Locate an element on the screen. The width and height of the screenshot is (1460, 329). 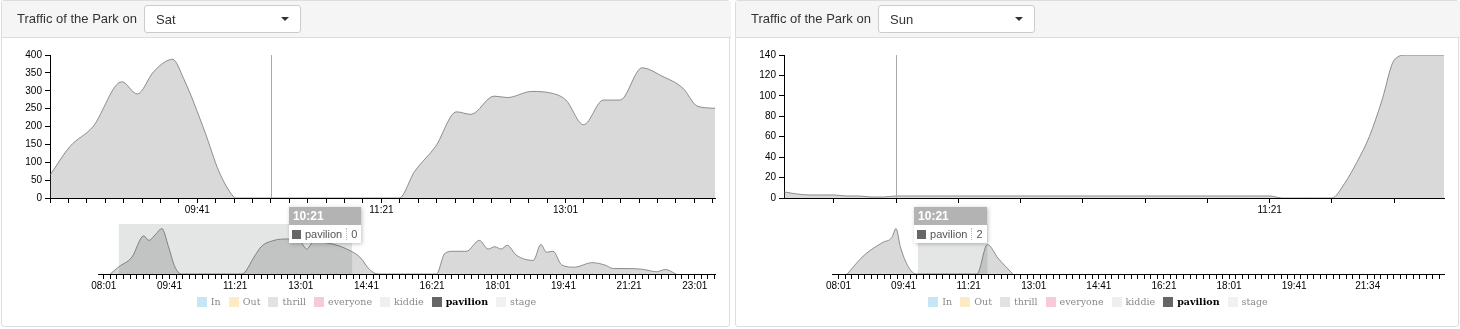
chart-subtitle: Sat is located at coordinates (166, 19).